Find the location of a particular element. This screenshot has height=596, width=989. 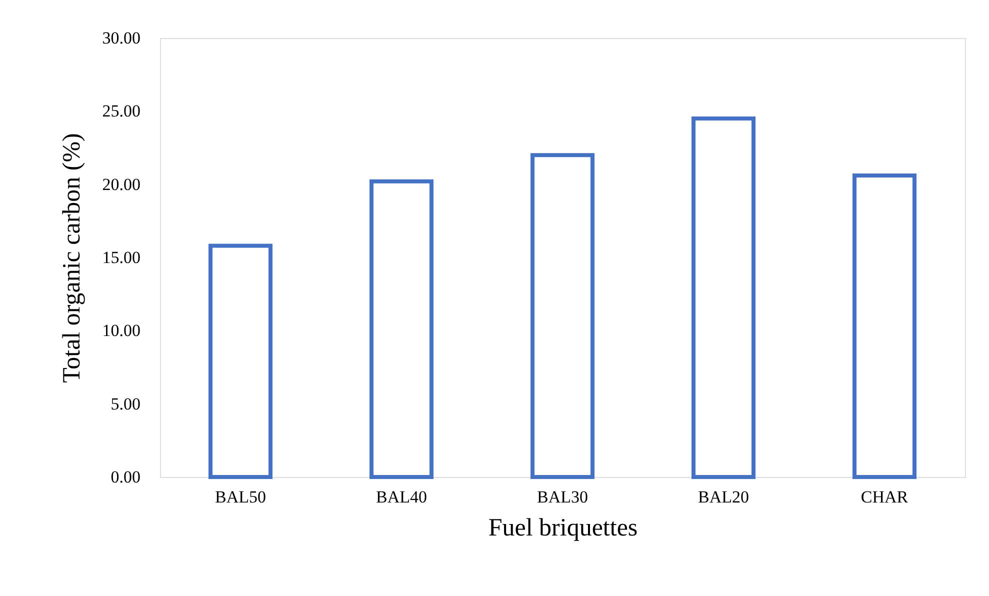

x-axis-title: Fuel briquettes is located at coordinates (563, 528).